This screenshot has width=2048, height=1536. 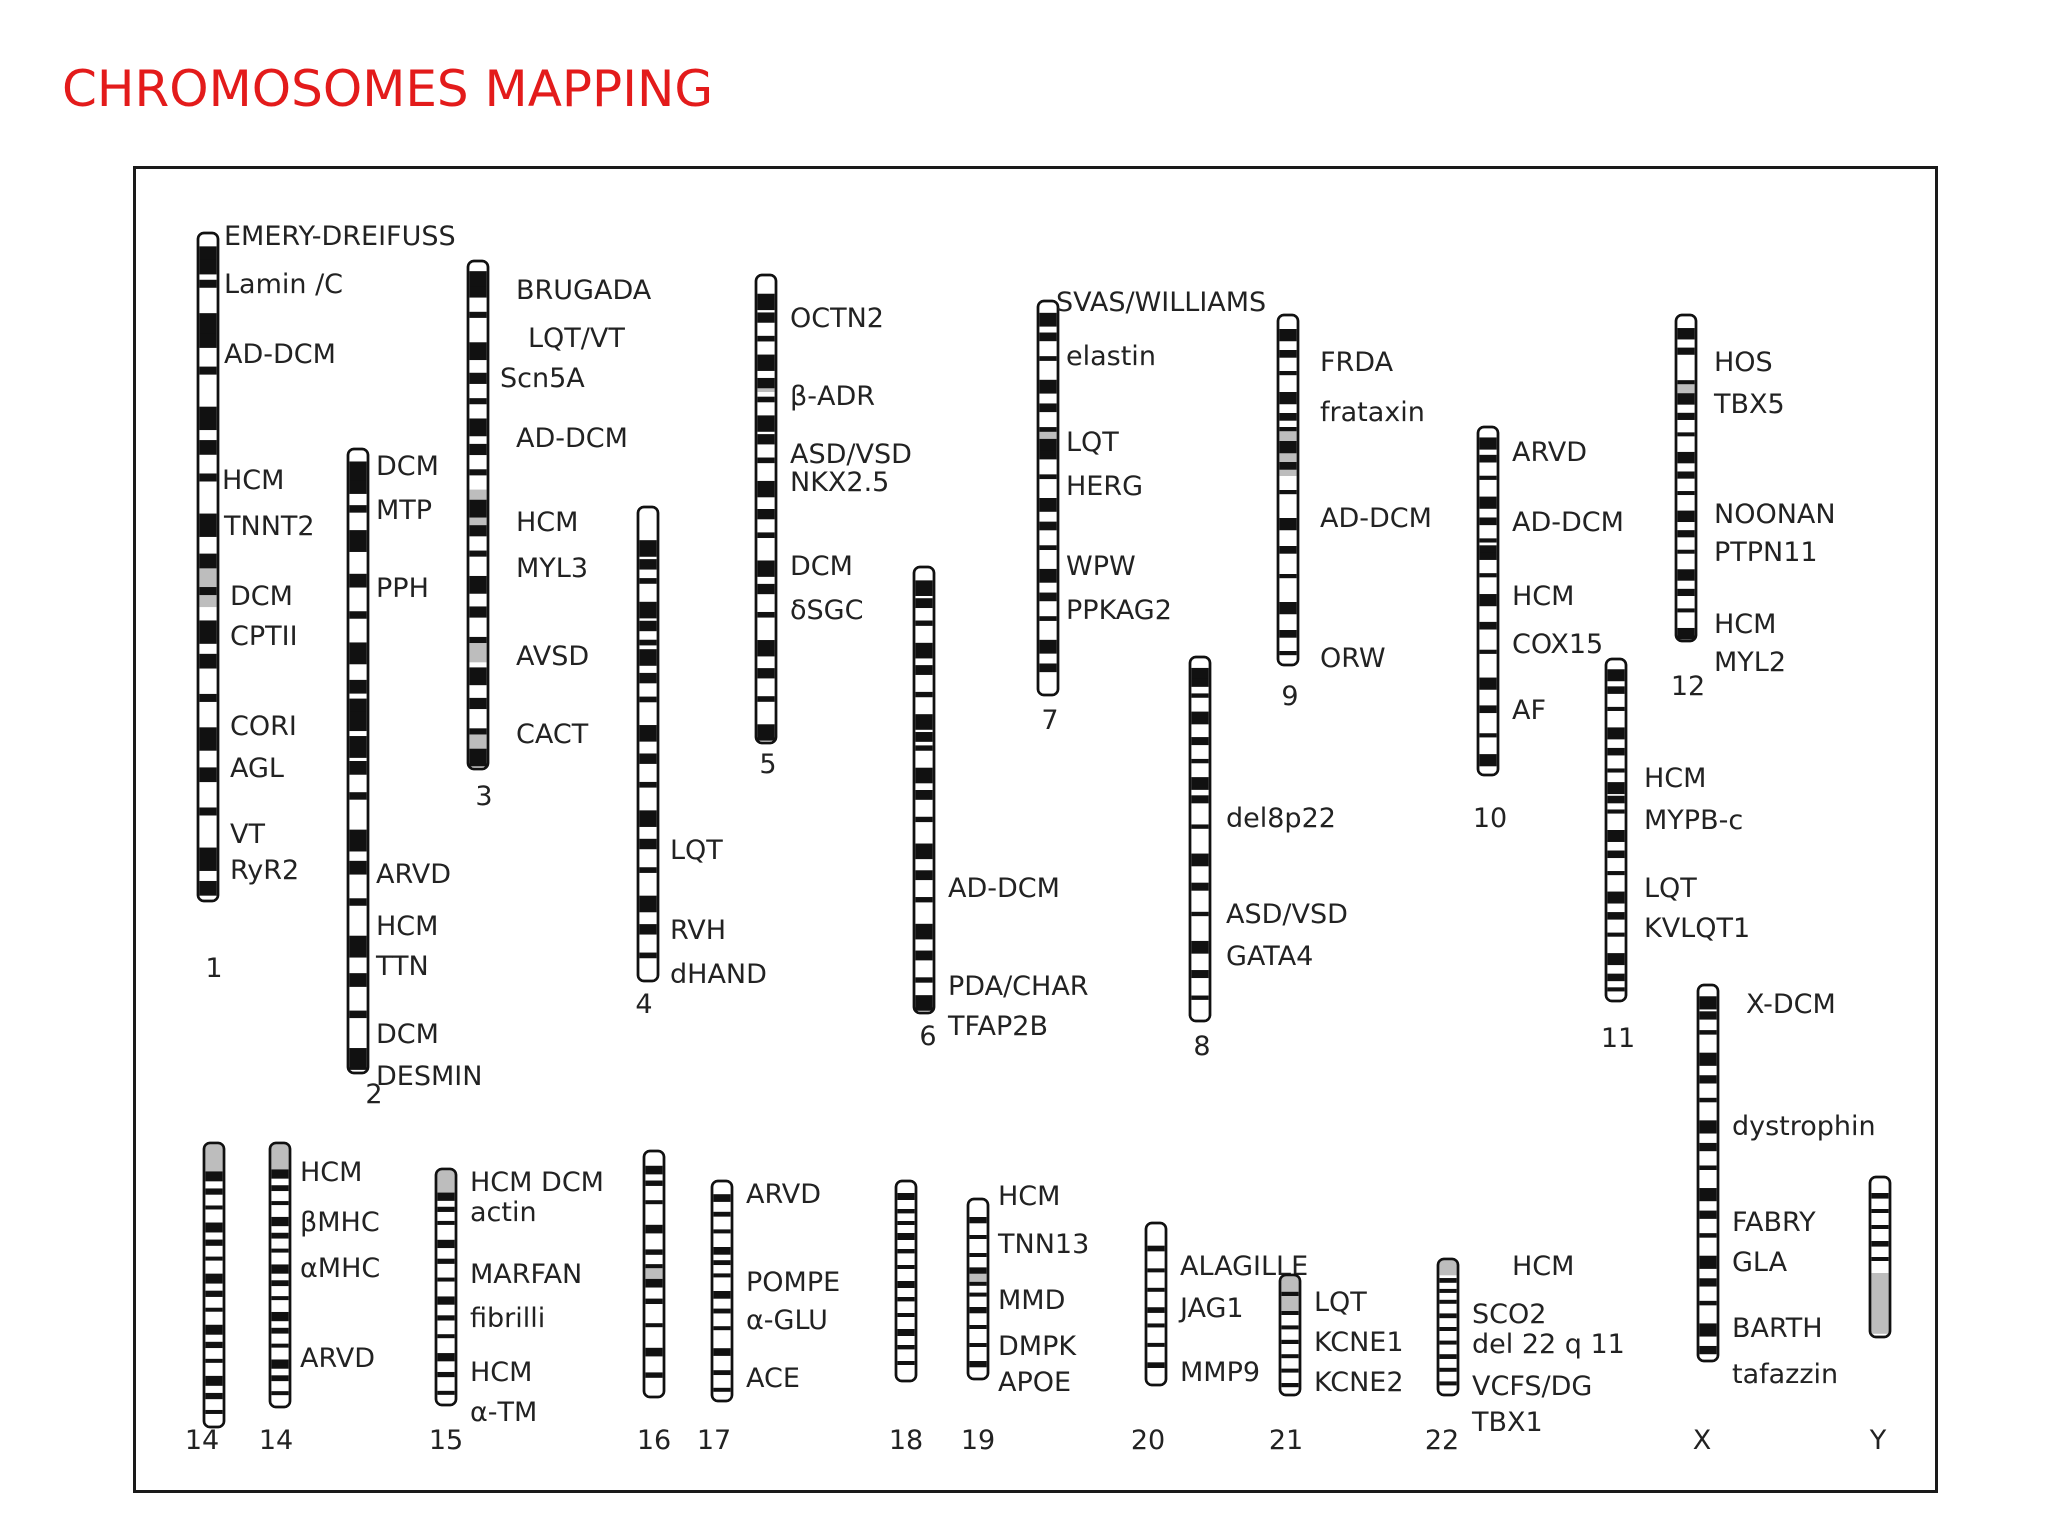 What do you see at coordinates (826, 610) in the screenshot?
I see `chromosome-5-label: δSGC` at bounding box center [826, 610].